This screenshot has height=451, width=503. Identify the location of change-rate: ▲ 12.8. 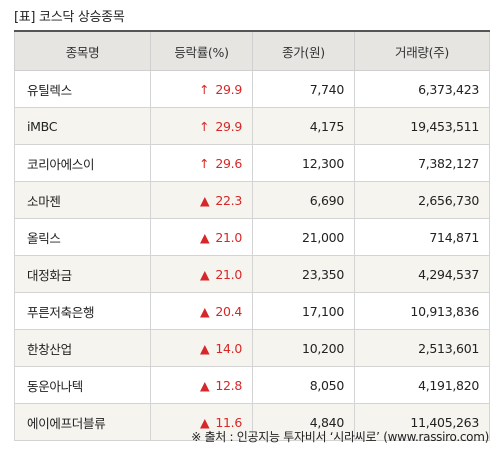
(201, 385).